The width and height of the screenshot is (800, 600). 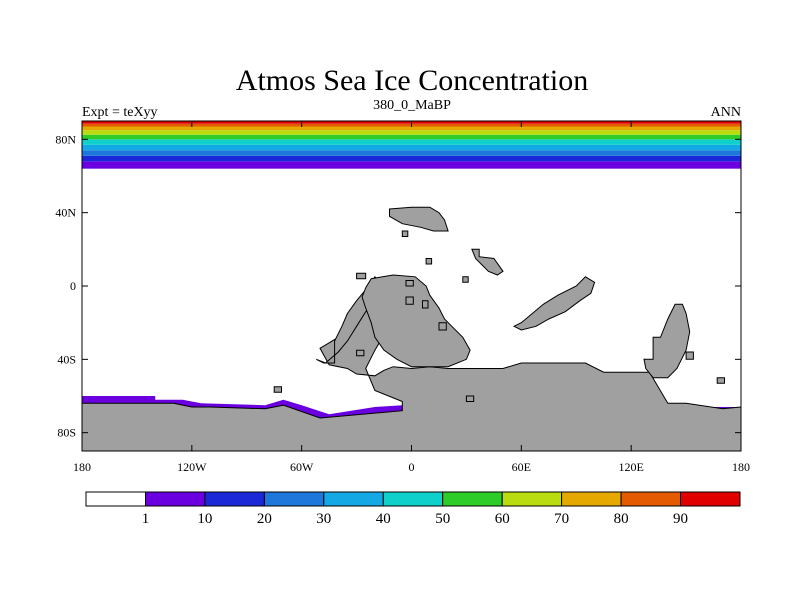 What do you see at coordinates (405, 233) in the screenshot?
I see `land-small-island-a` at bounding box center [405, 233].